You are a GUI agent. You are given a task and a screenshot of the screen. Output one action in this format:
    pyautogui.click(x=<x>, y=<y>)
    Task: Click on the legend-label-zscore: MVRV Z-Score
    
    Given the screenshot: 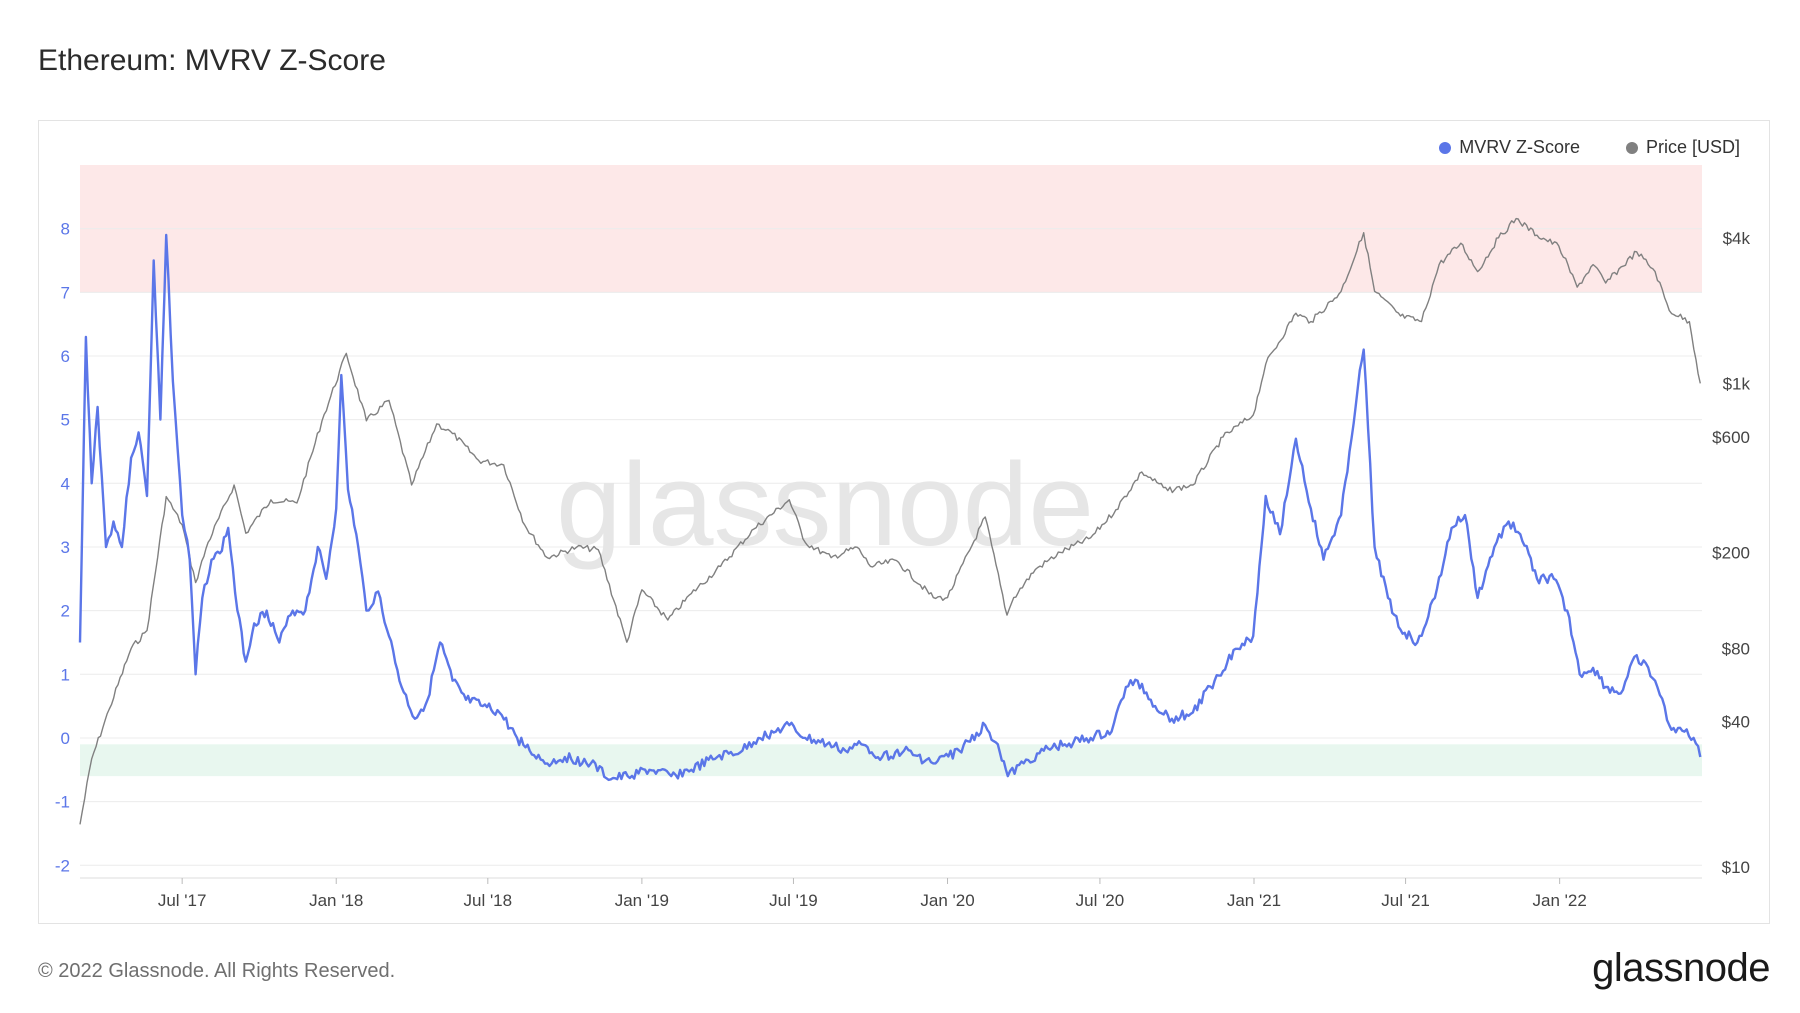 What is the action you would take?
    pyautogui.click(x=1519, y=147)
    